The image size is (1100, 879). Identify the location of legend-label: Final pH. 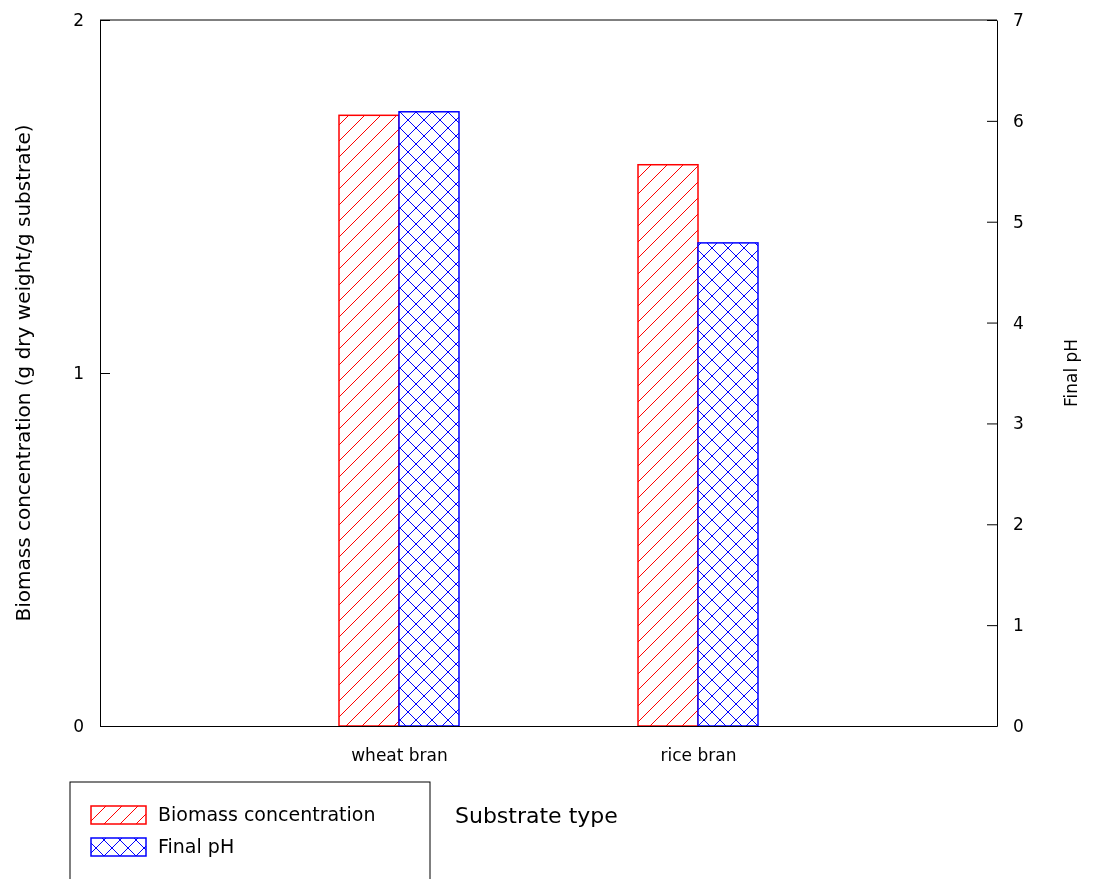
(196, 846).